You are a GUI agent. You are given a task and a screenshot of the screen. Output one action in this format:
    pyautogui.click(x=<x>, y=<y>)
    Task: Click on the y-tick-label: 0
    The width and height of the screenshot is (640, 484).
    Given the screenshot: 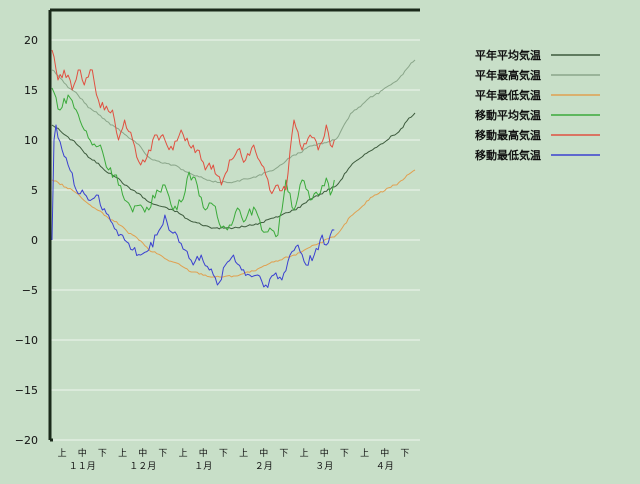 What is the action you would take?
    pyautogui.click(x=34, y=240)
    